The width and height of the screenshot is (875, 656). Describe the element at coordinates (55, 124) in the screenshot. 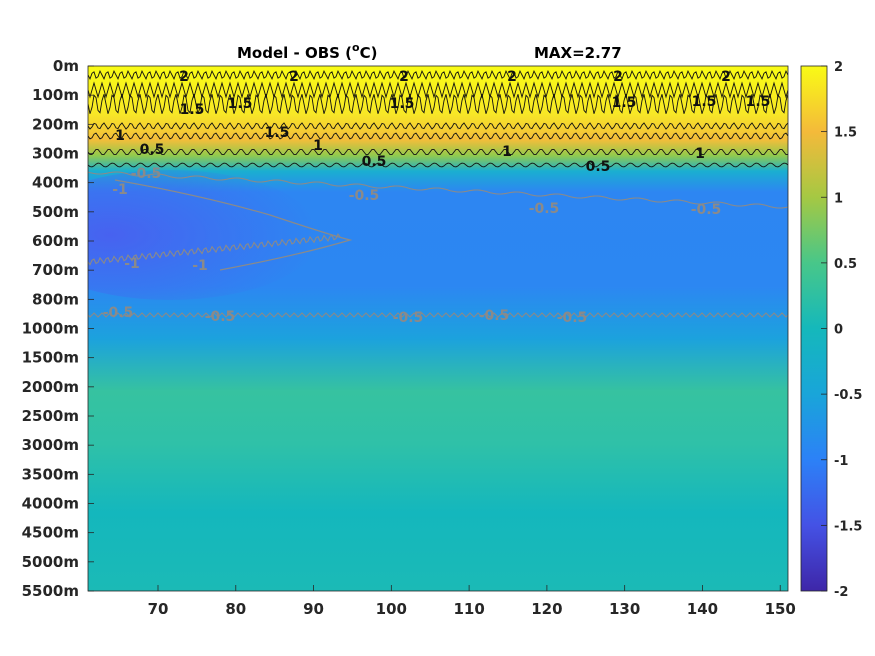

I see `y-tick-label: 200m` at that location.